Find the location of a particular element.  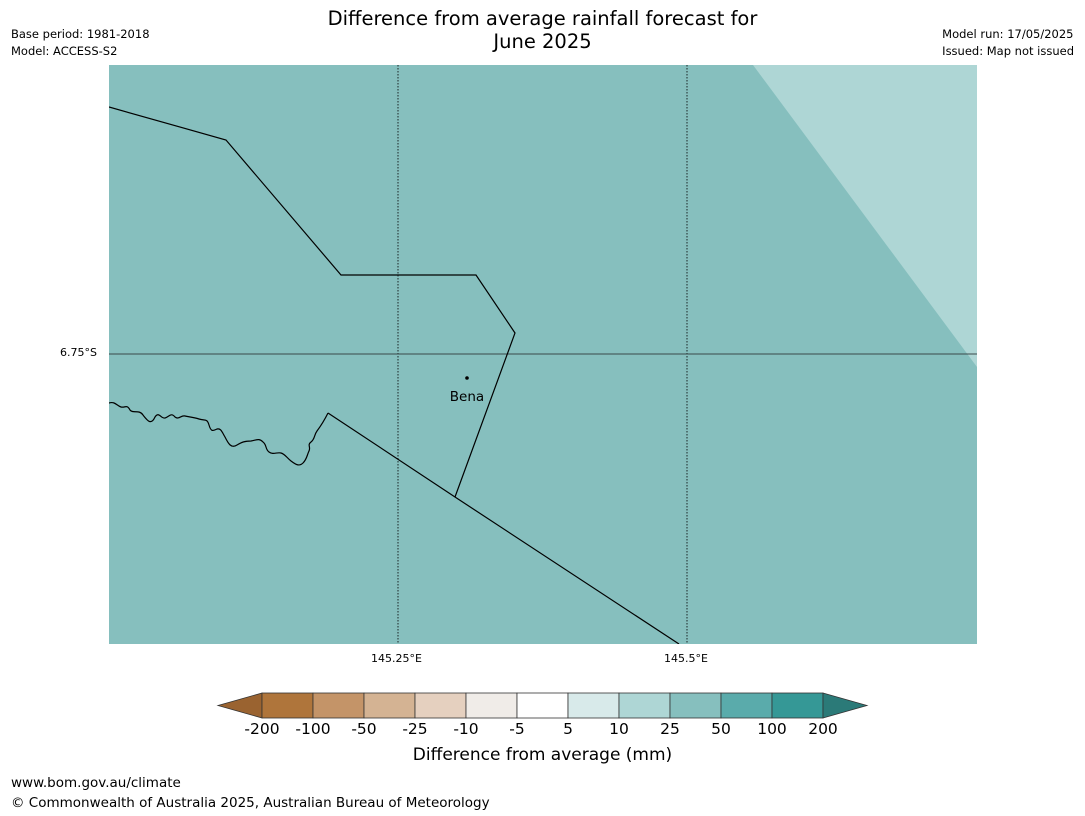

title-line-2: June 2025 is located at coordinates (542, 41).